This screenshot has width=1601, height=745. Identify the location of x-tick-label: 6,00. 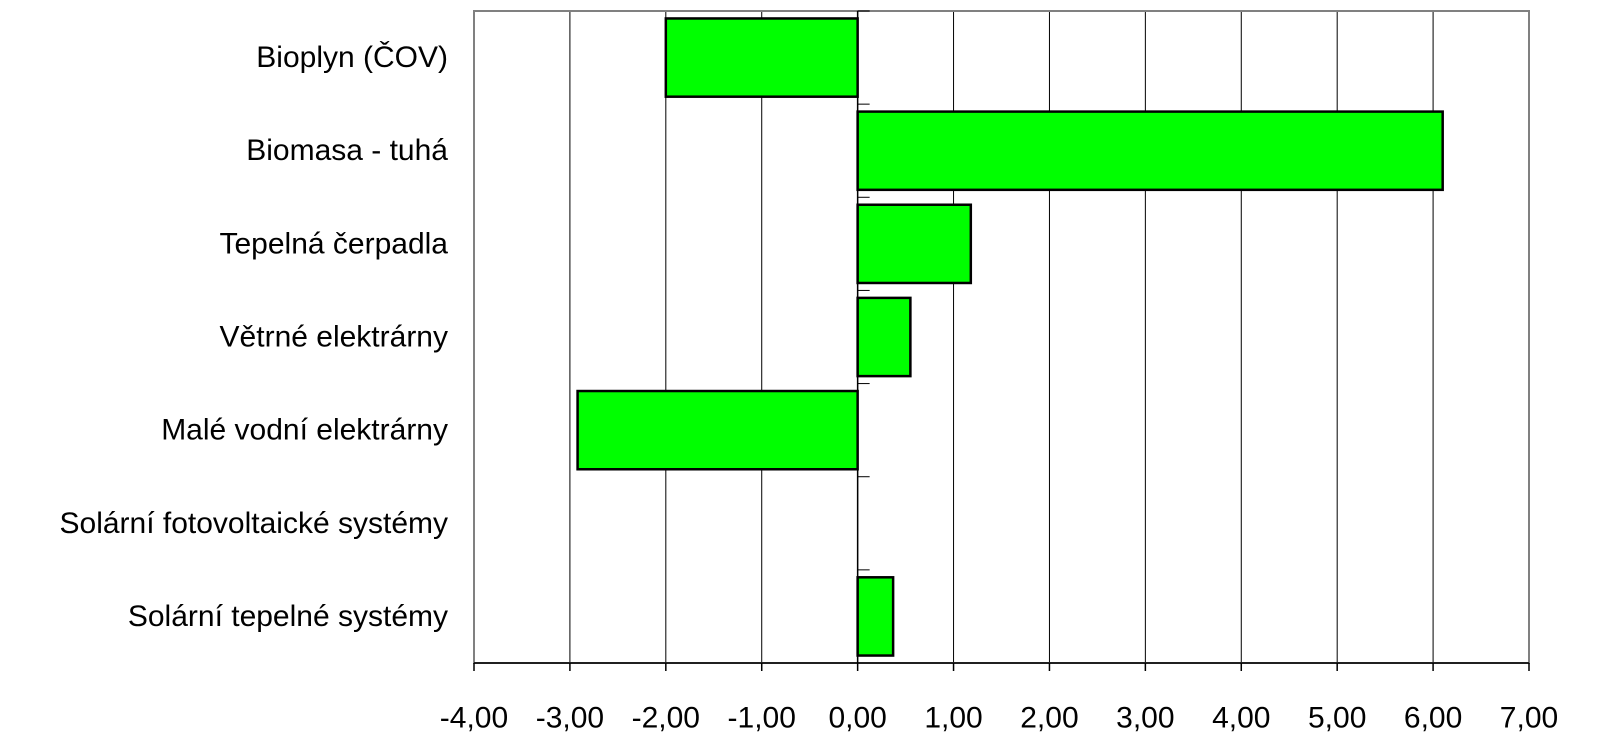
(1433, 718).